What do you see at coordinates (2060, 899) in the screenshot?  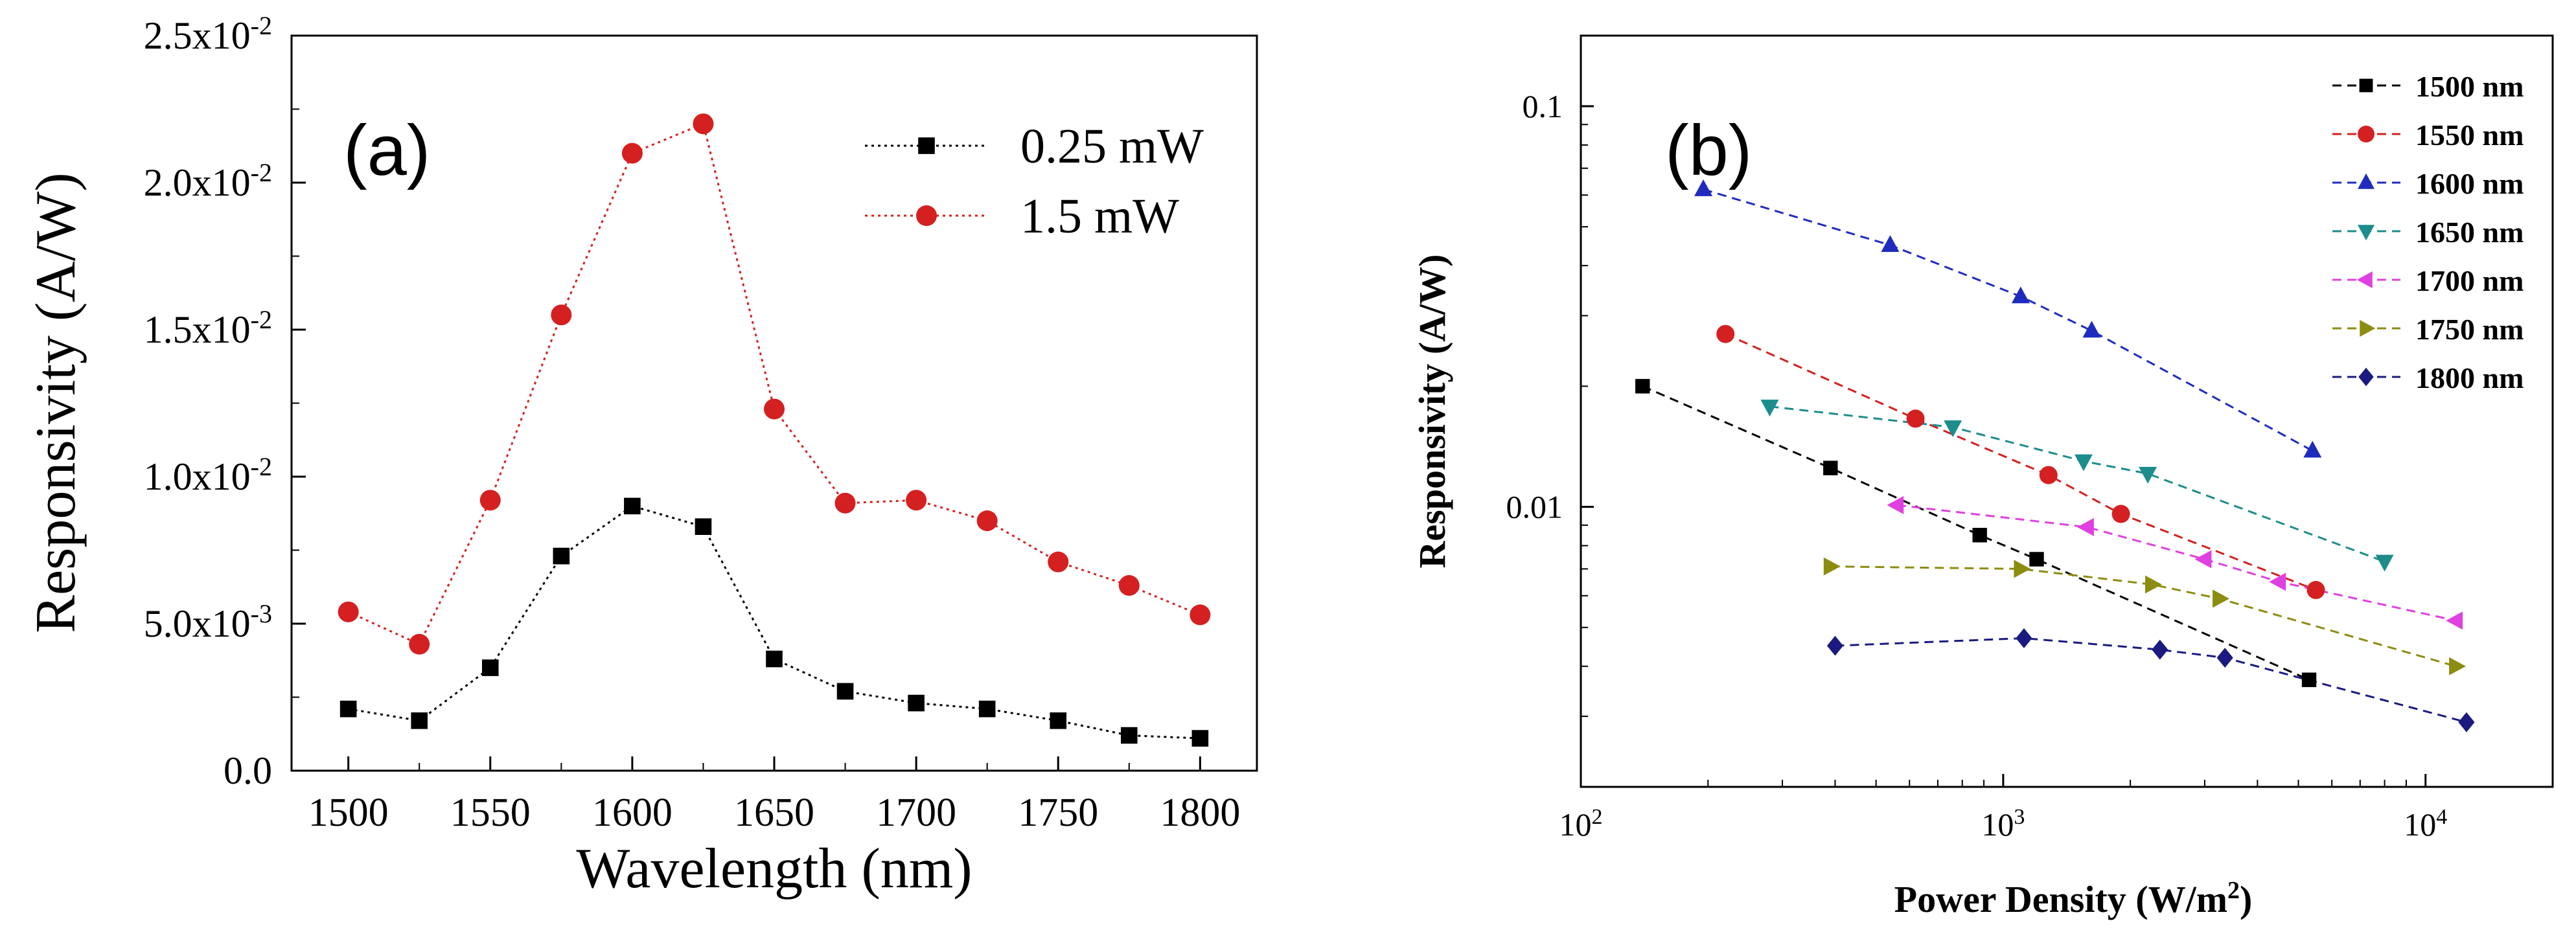 I see `panel-b-x-axis-label-main: Power Density (W/m` at bounding box center [2060, 899].